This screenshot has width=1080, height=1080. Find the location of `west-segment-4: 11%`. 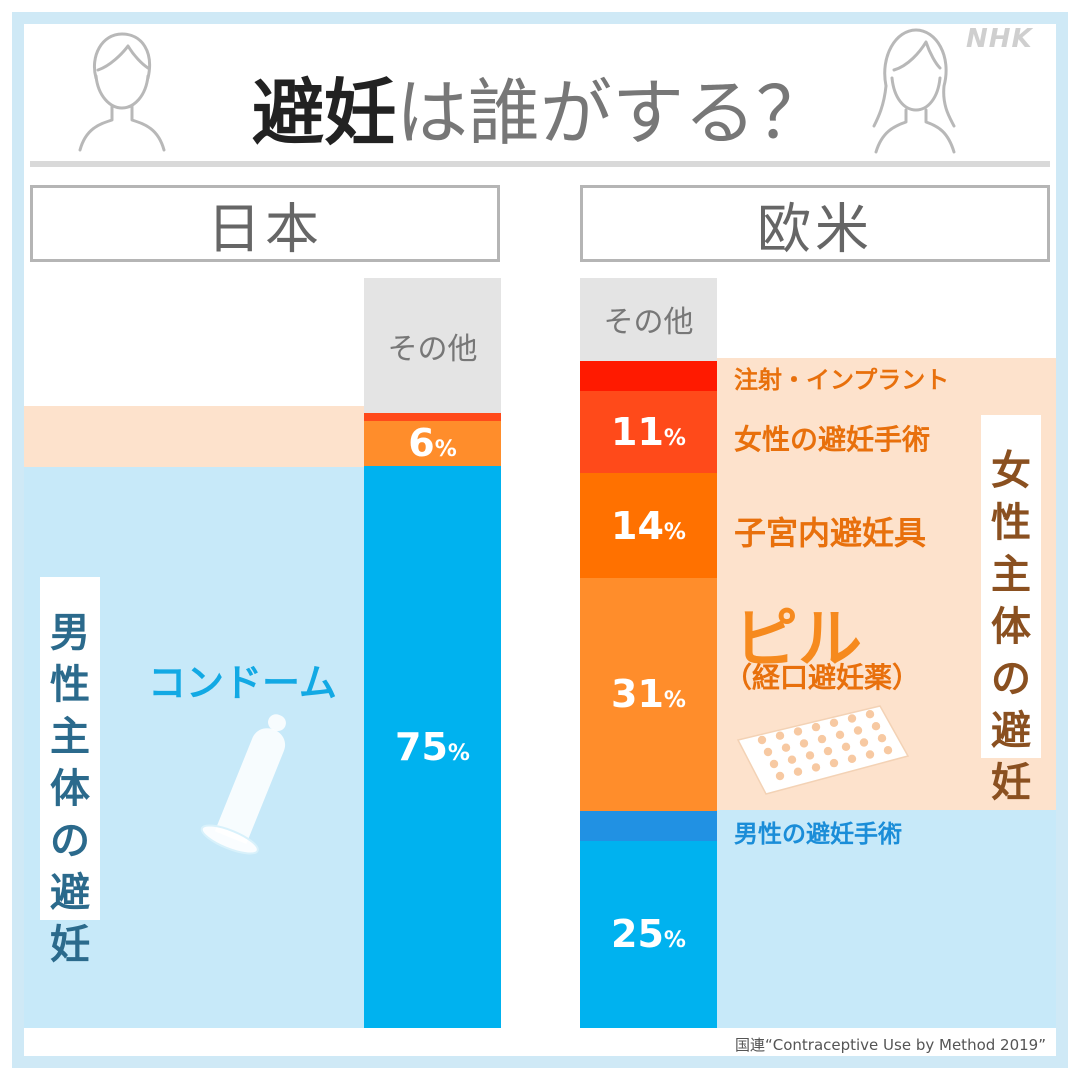

west-segment-4: 11% is located at coordinates (648, 431).